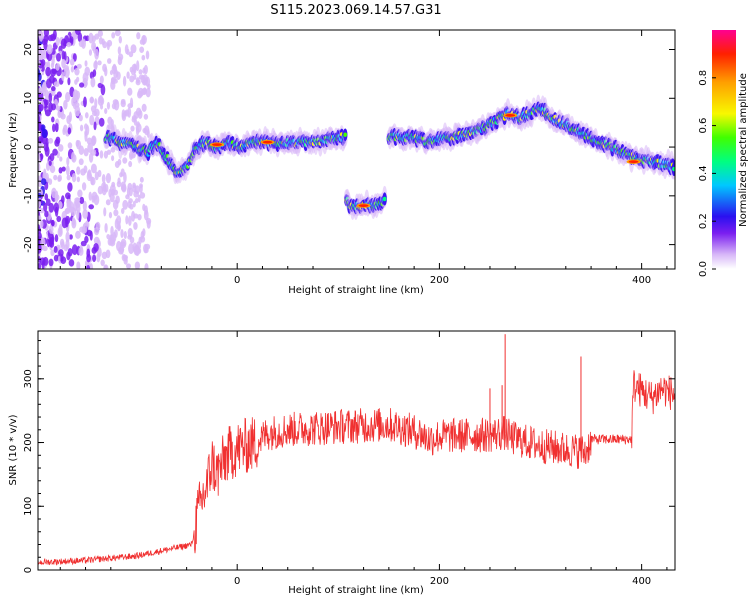 Image resolution: width=750 pixels, height=600 pixels. Describe the element at coordinates (237, 581) in the screenshot. I see `snr-xtick-label: 0` at that location.